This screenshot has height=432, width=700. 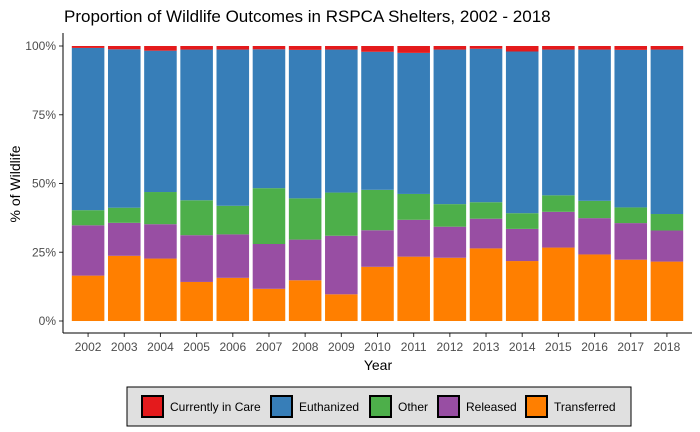 What do you see at coordinates (594, 209) in the screenshot?
I see `bar-other-2016` at bounding box center [594, 209].